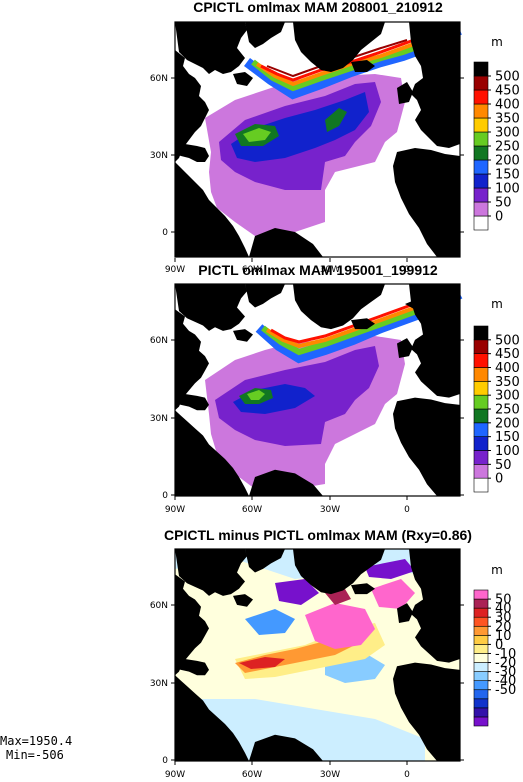 The width and height of the screenshot is (523, 782). What do you see at coordinates (252, 270) in the screenshot?
I see `panel1-xtick-60w: 60W` at bounding box center [252, 270].